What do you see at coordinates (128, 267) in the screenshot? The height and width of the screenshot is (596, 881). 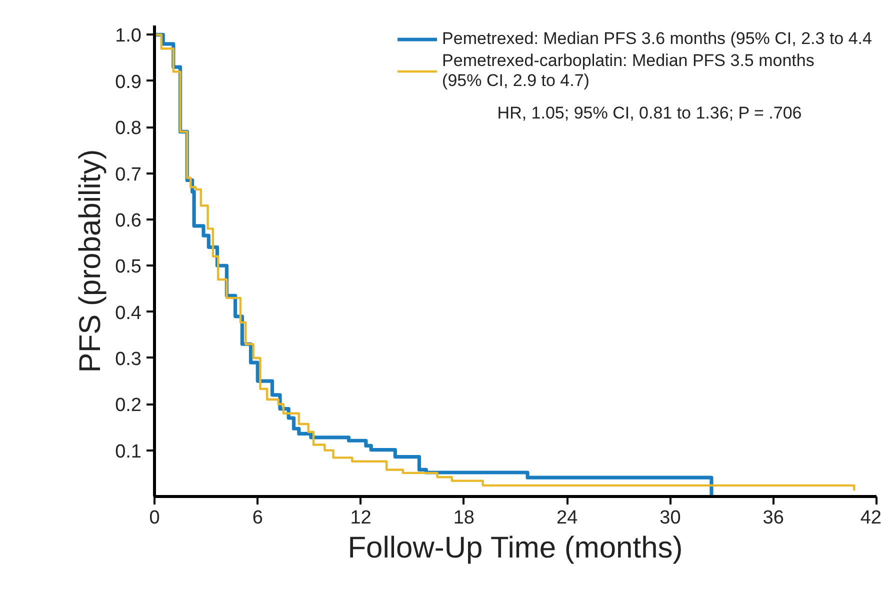 I see `y-tick-label: 0.5` at bounding box center [128, 267].